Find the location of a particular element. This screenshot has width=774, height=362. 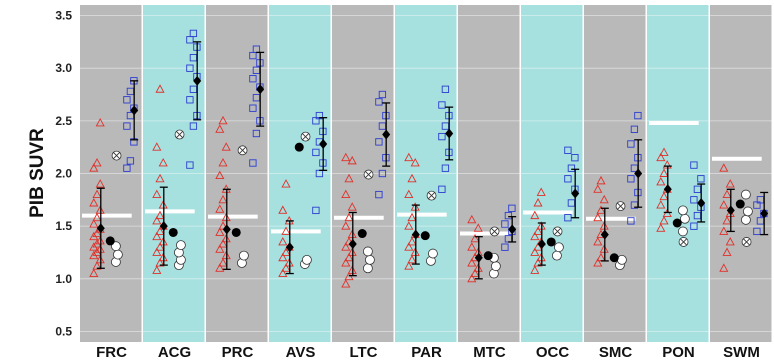

y-tick-label: 2.5 is located at coordinates (63, 121).